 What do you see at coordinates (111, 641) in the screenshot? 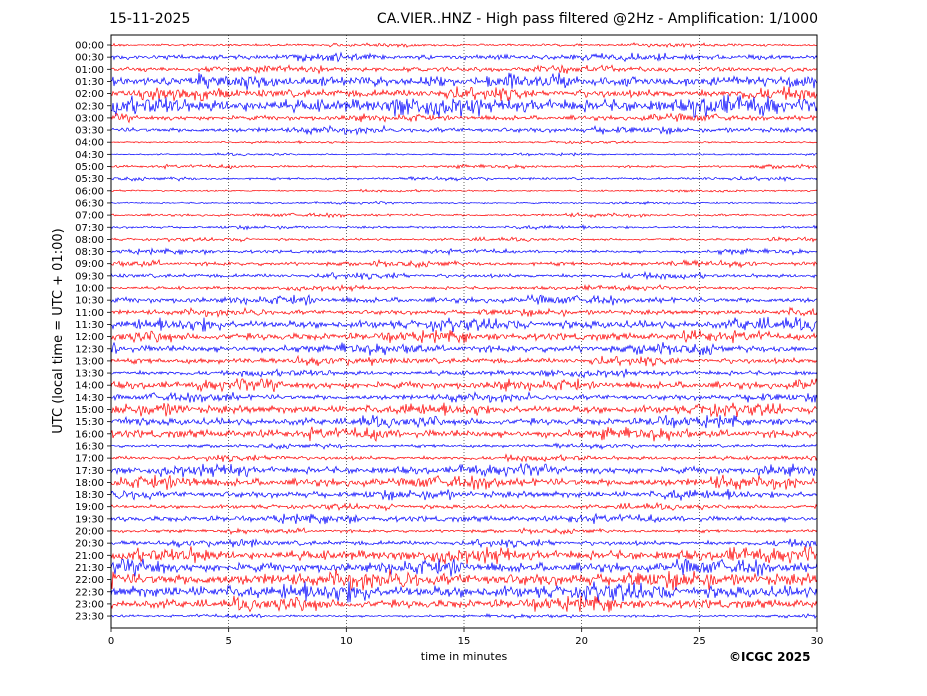
I see `x-tick-label: 0` at bounding box center [111, 641].